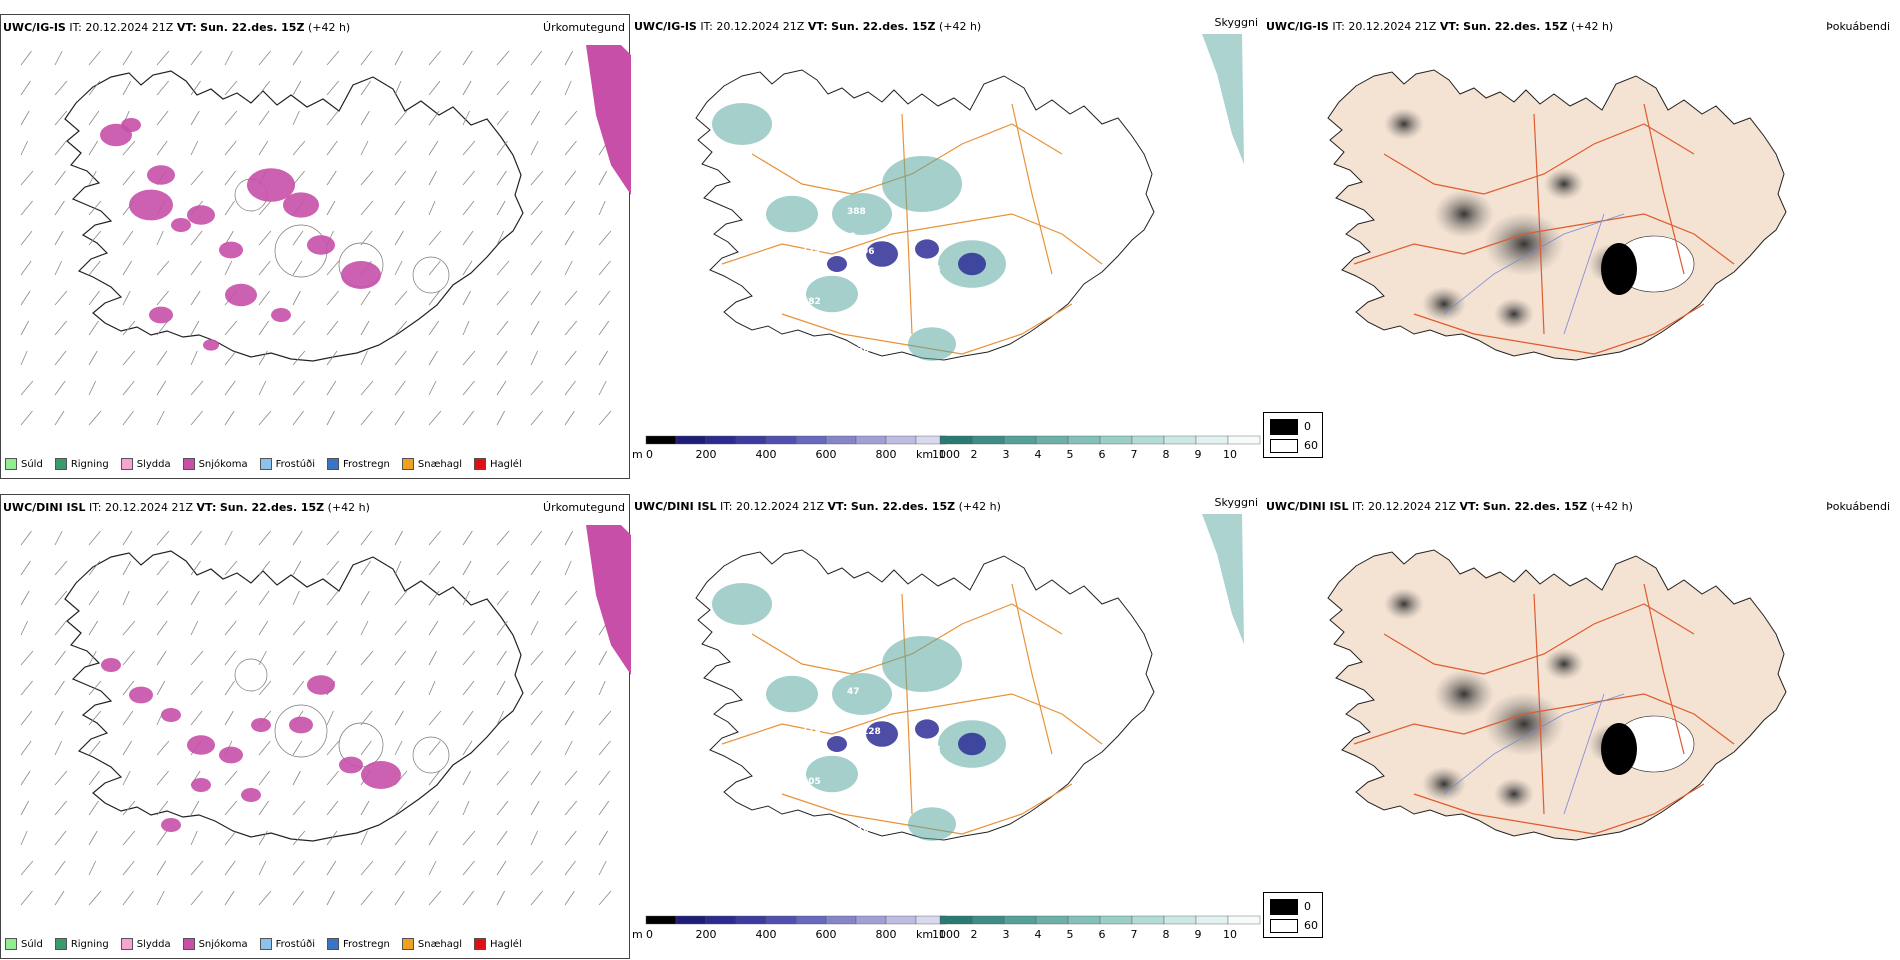  What do you see at coordinates (287, 944) in the screenshot?
I see `legend-item: Frostúði` at bounding box center [287, 944].